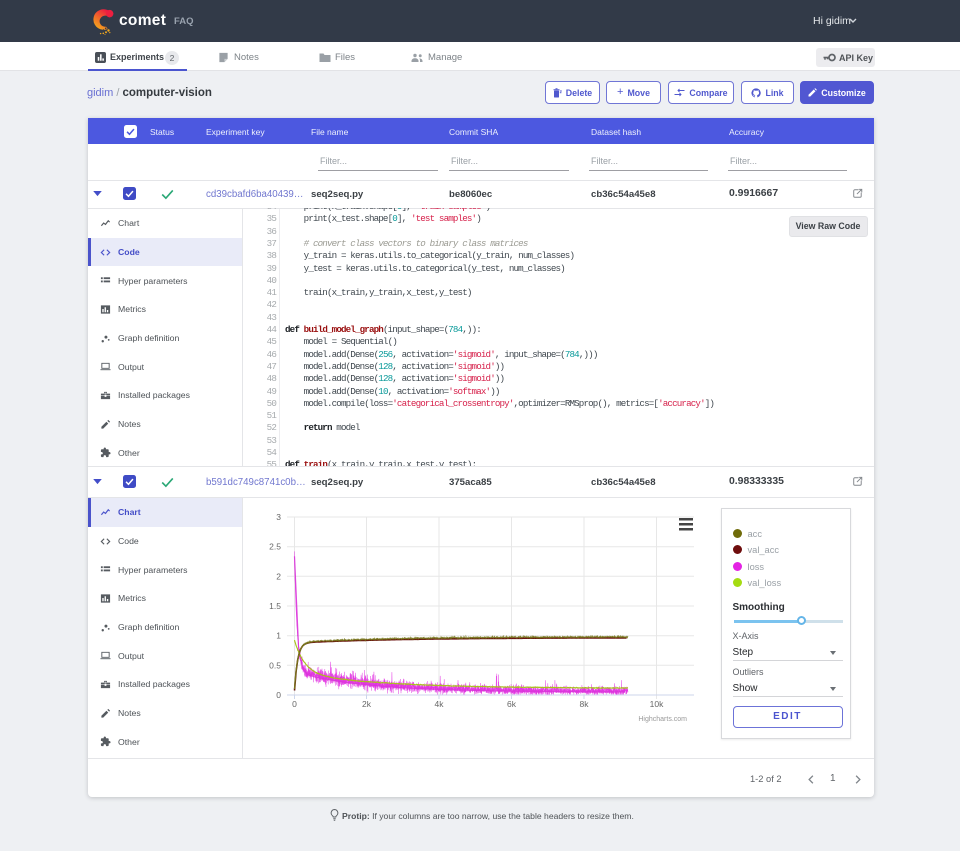  What do you see at coordinates (275, 665) in the screenshot?
I see `svg-text: 0.5` at bounding box center [275, 665].